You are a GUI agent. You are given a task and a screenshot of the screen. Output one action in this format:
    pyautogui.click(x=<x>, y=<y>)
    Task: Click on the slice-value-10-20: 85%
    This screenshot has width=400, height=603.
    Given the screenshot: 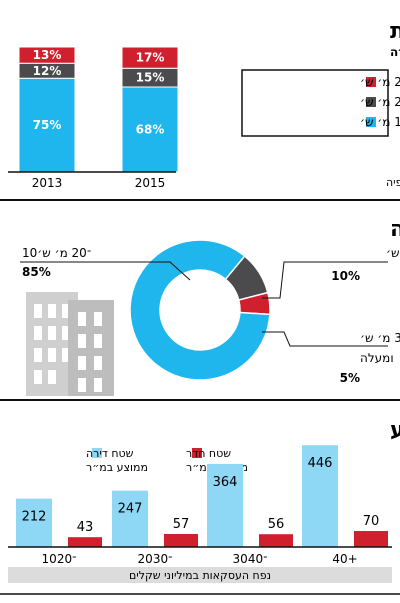 What is the action you would take?
    pyautogui.click(x=36, y=272)
    